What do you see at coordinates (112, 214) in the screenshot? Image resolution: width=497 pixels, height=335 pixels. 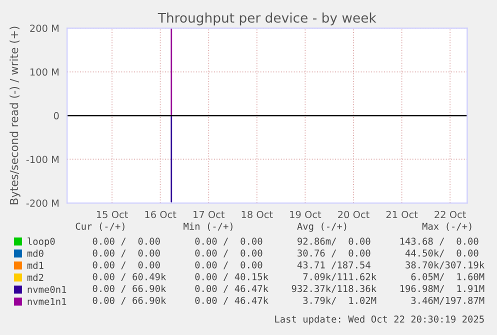 I see `x-tick-label: 15 Oct` at bounding box center [112, 214].